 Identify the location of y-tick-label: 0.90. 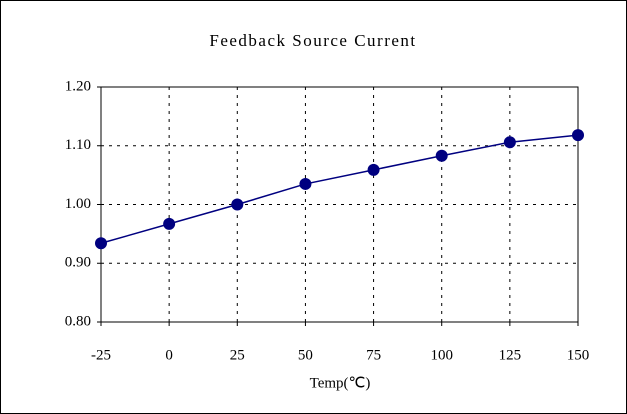
(78, 263).